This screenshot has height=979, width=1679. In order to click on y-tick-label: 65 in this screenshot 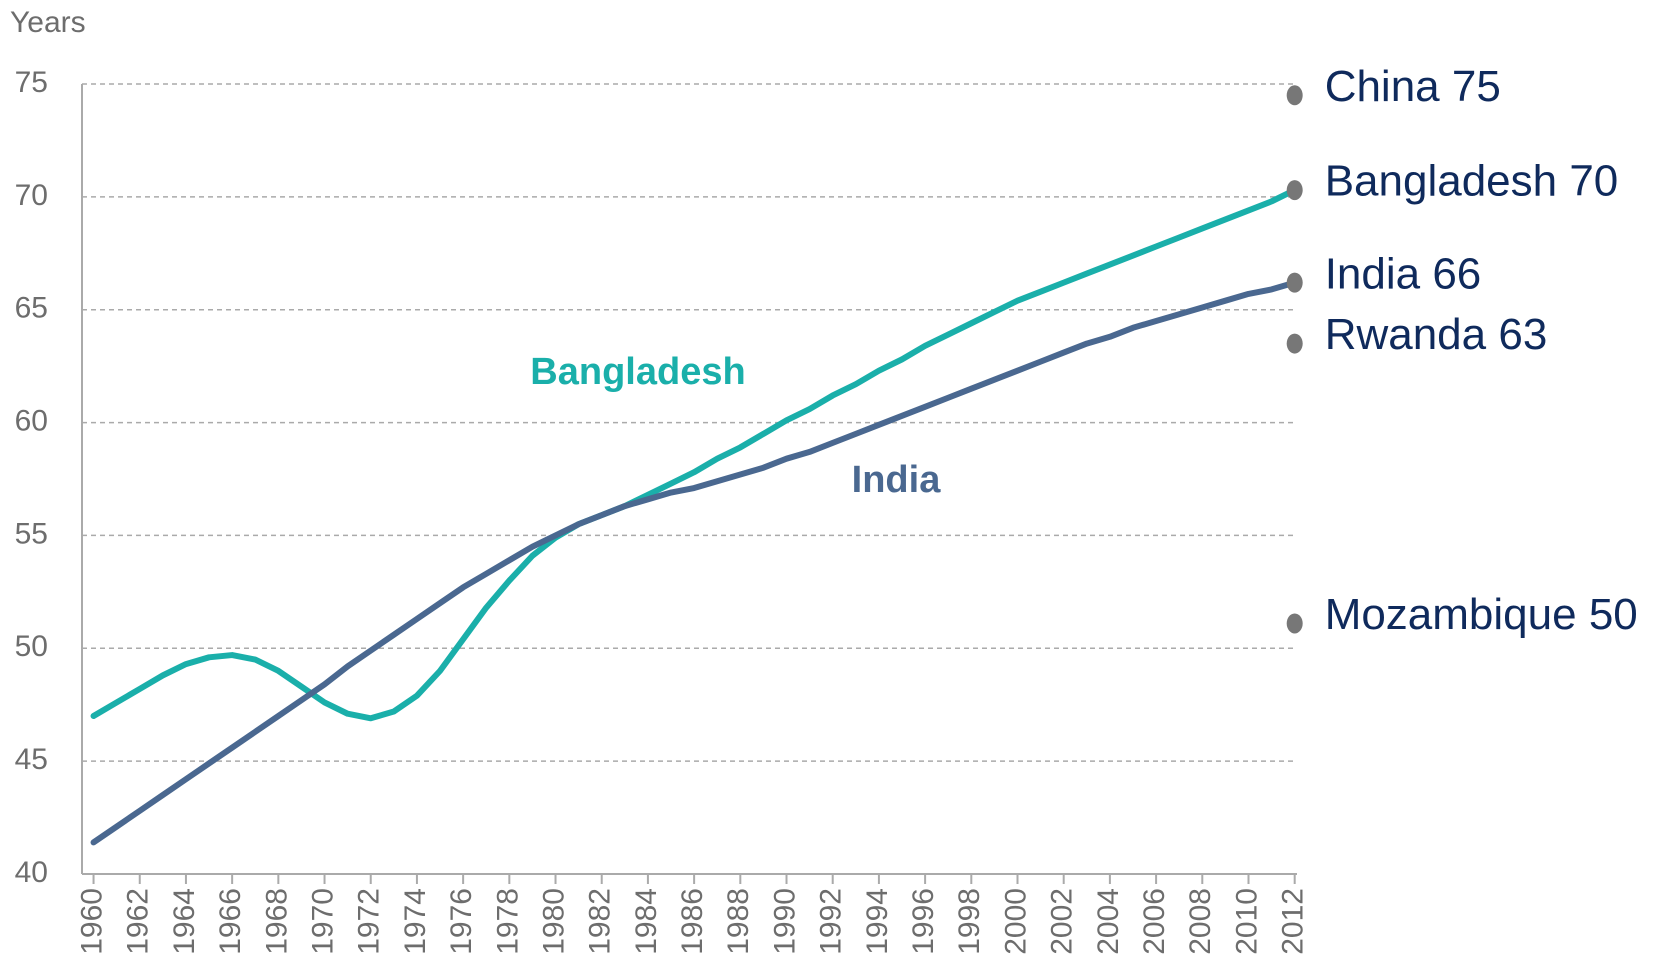, I will do `click(31, 308)`.